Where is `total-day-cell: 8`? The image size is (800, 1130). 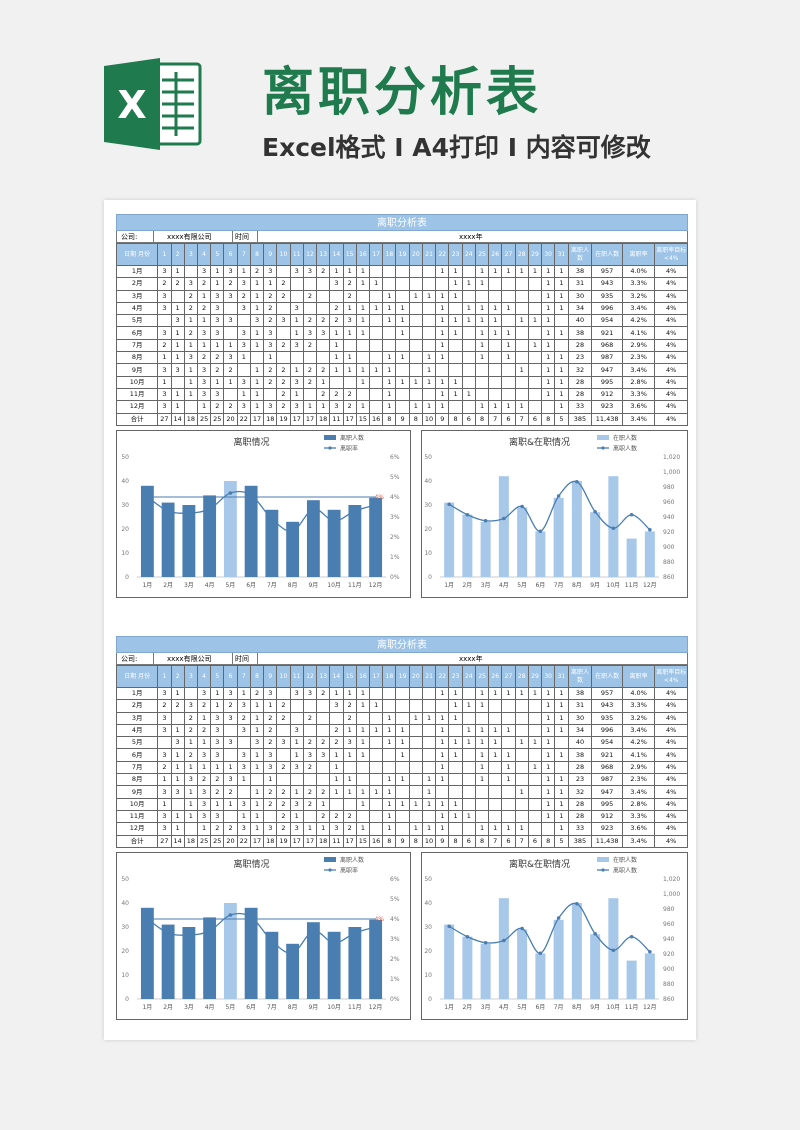 total-day-cell: 8 is located at coordinates (482, 419).